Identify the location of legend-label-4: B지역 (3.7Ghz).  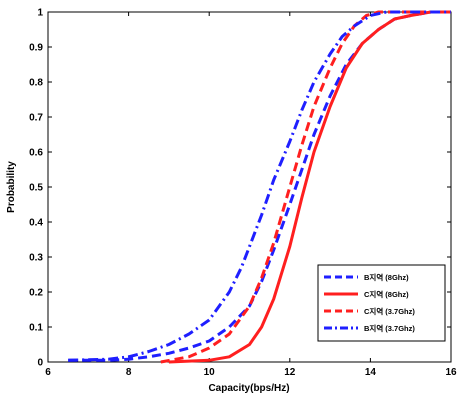
(389, 328).